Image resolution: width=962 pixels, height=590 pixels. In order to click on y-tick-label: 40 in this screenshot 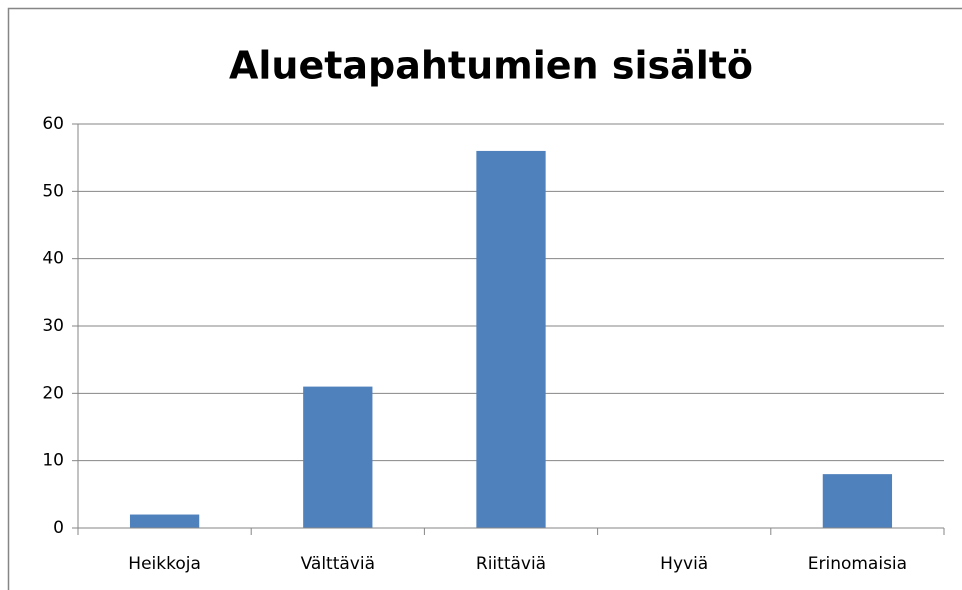, I will do `click(53, 259)`.